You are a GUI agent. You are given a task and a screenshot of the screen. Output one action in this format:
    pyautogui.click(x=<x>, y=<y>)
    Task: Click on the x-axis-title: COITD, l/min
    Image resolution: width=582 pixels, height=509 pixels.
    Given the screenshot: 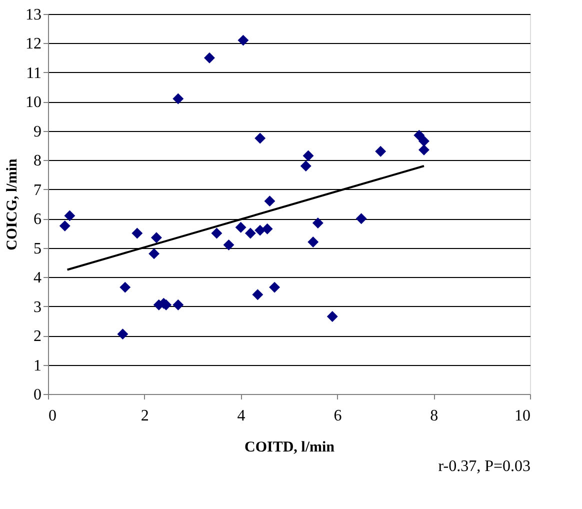 What is the action you would take?
    pyautogui.click(x=290, y=448)
    